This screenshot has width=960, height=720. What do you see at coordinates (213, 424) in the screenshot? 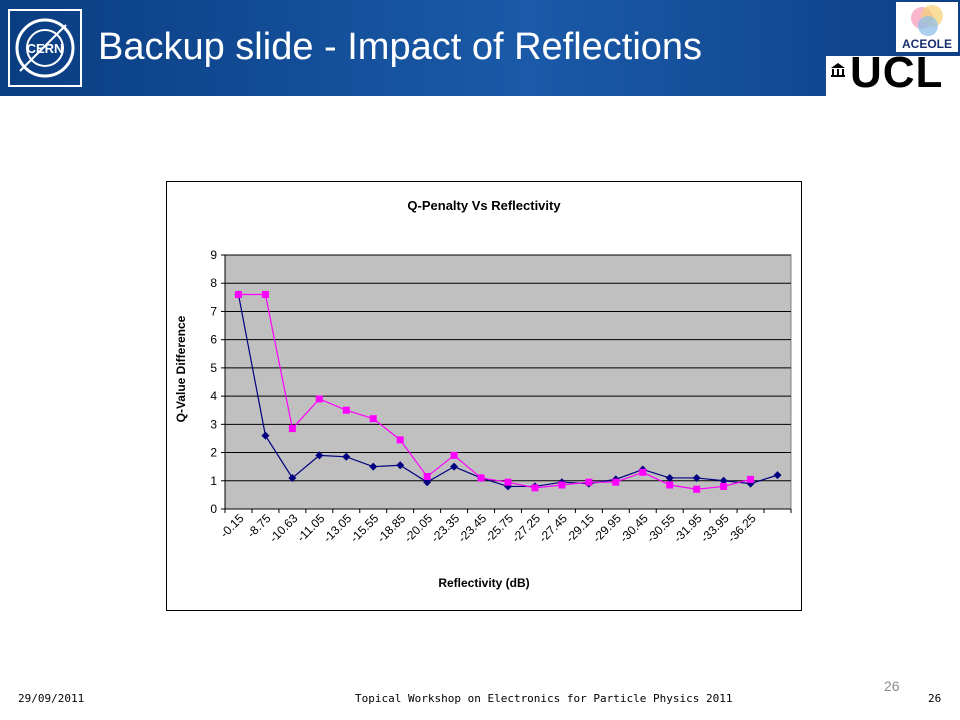
I see `y-tick-label: 3` at bounding box center [213, 424].